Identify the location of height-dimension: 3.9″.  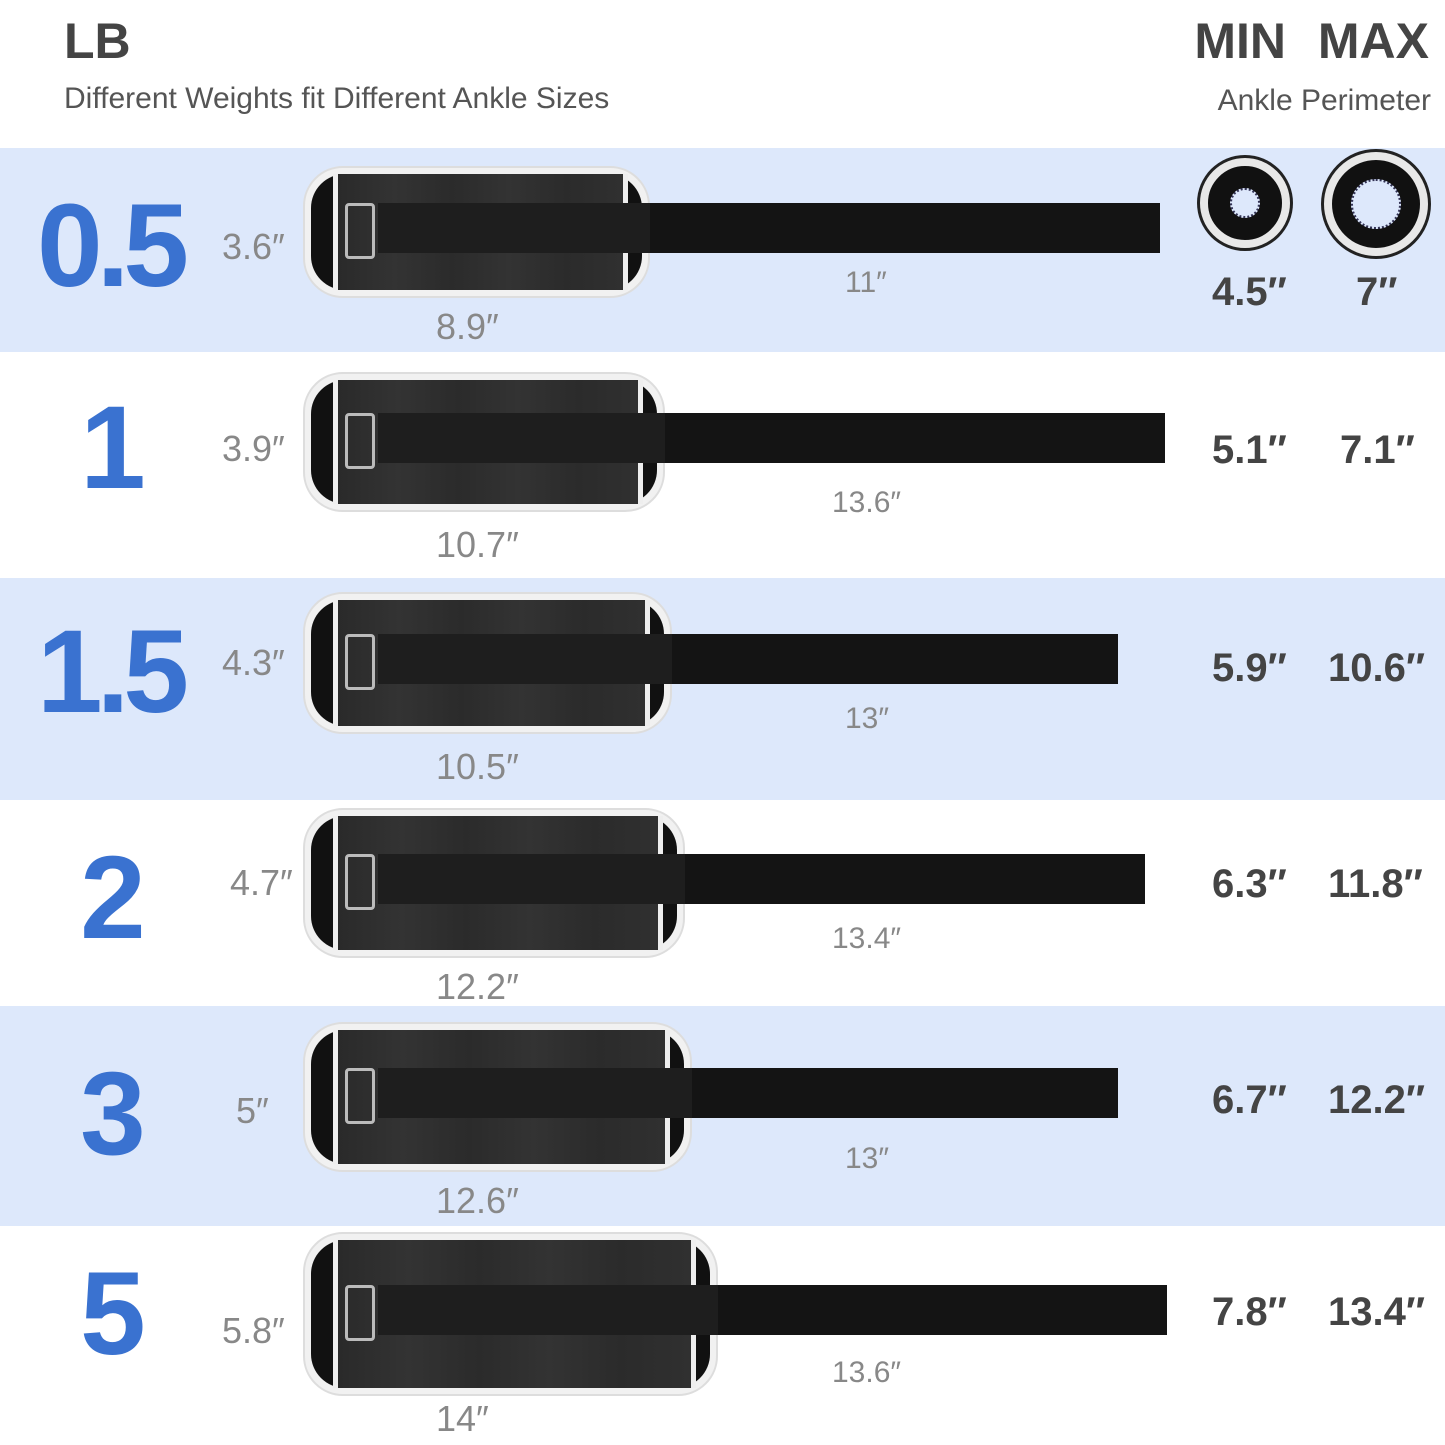
(253, 448).